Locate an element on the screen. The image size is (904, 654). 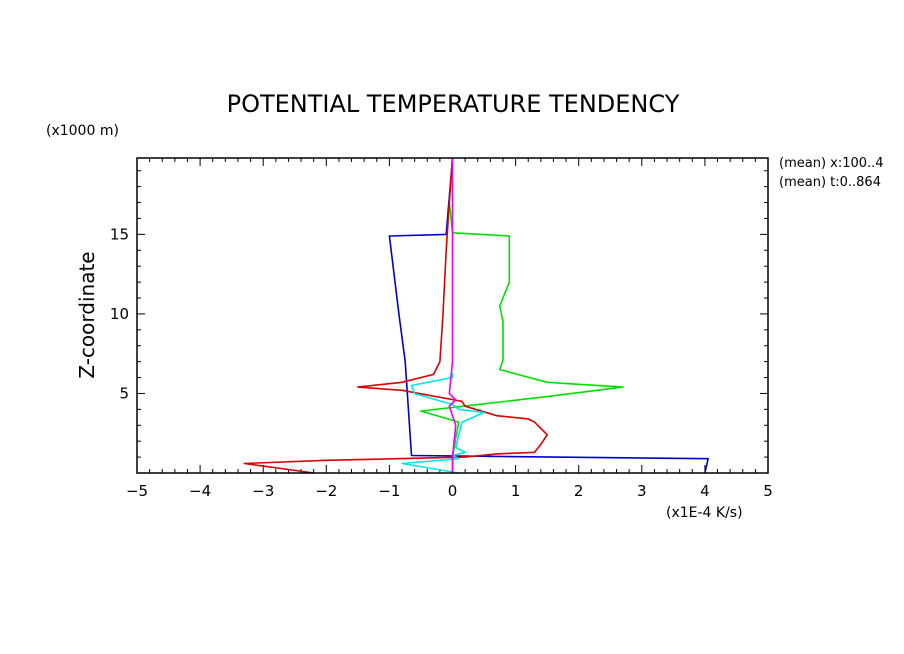
x-tick-label: −3 is located at coordinates (263, 491).